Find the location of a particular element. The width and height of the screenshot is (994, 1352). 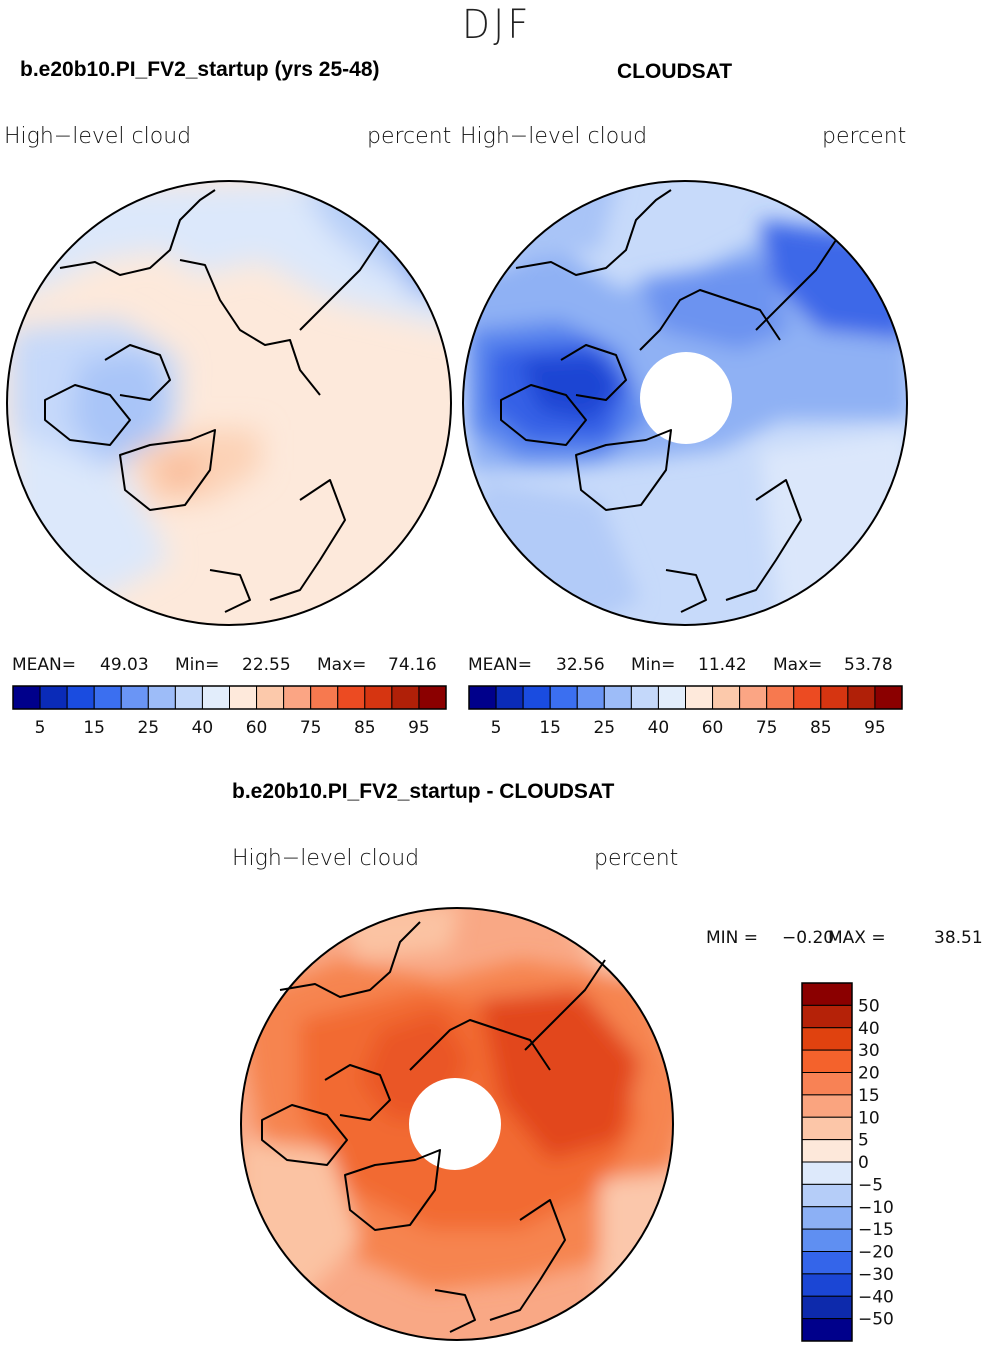

season-title: DJF is located at coordinates (497, 25).